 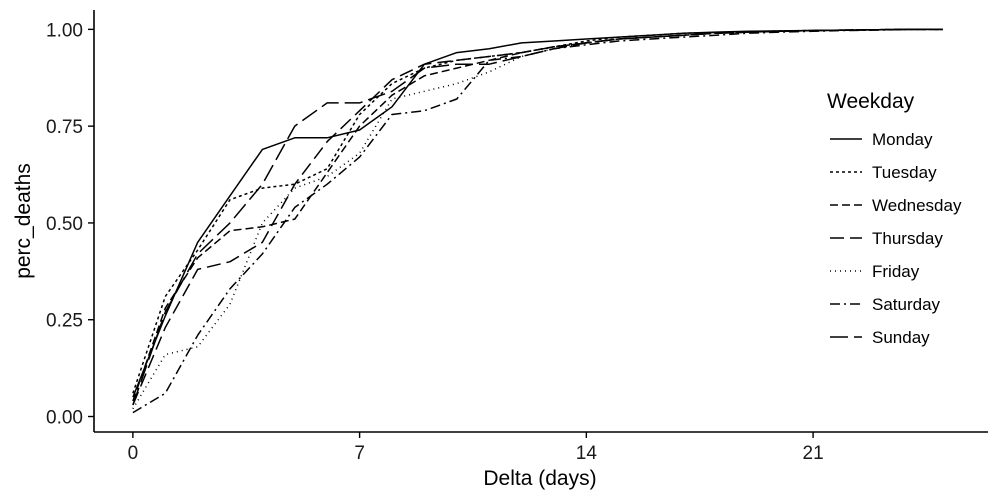 I want to click on x-axis-title: Delta (days), so click(x=539, y=478).